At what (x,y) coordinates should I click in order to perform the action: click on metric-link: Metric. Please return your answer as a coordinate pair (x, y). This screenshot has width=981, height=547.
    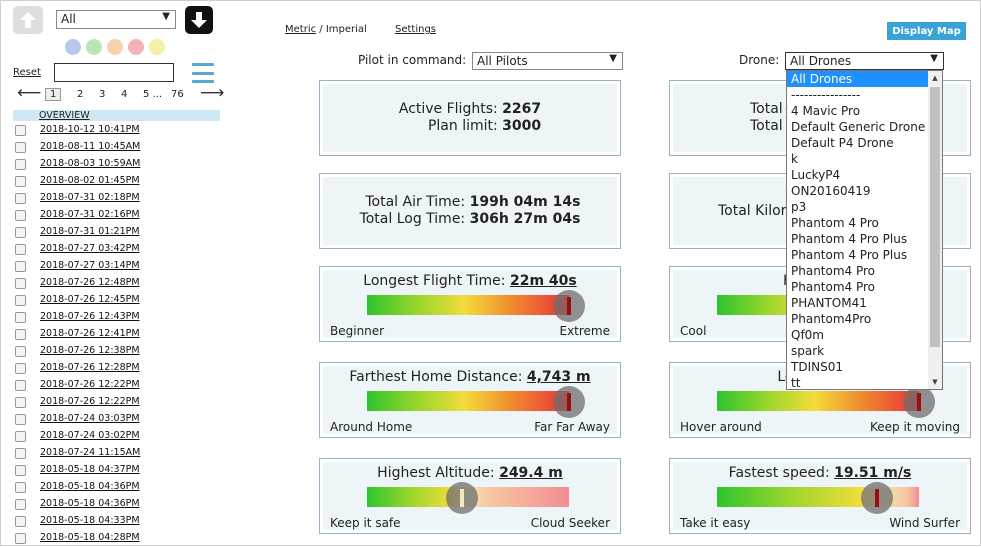
    Looking at the image, I should click on (301, 29).